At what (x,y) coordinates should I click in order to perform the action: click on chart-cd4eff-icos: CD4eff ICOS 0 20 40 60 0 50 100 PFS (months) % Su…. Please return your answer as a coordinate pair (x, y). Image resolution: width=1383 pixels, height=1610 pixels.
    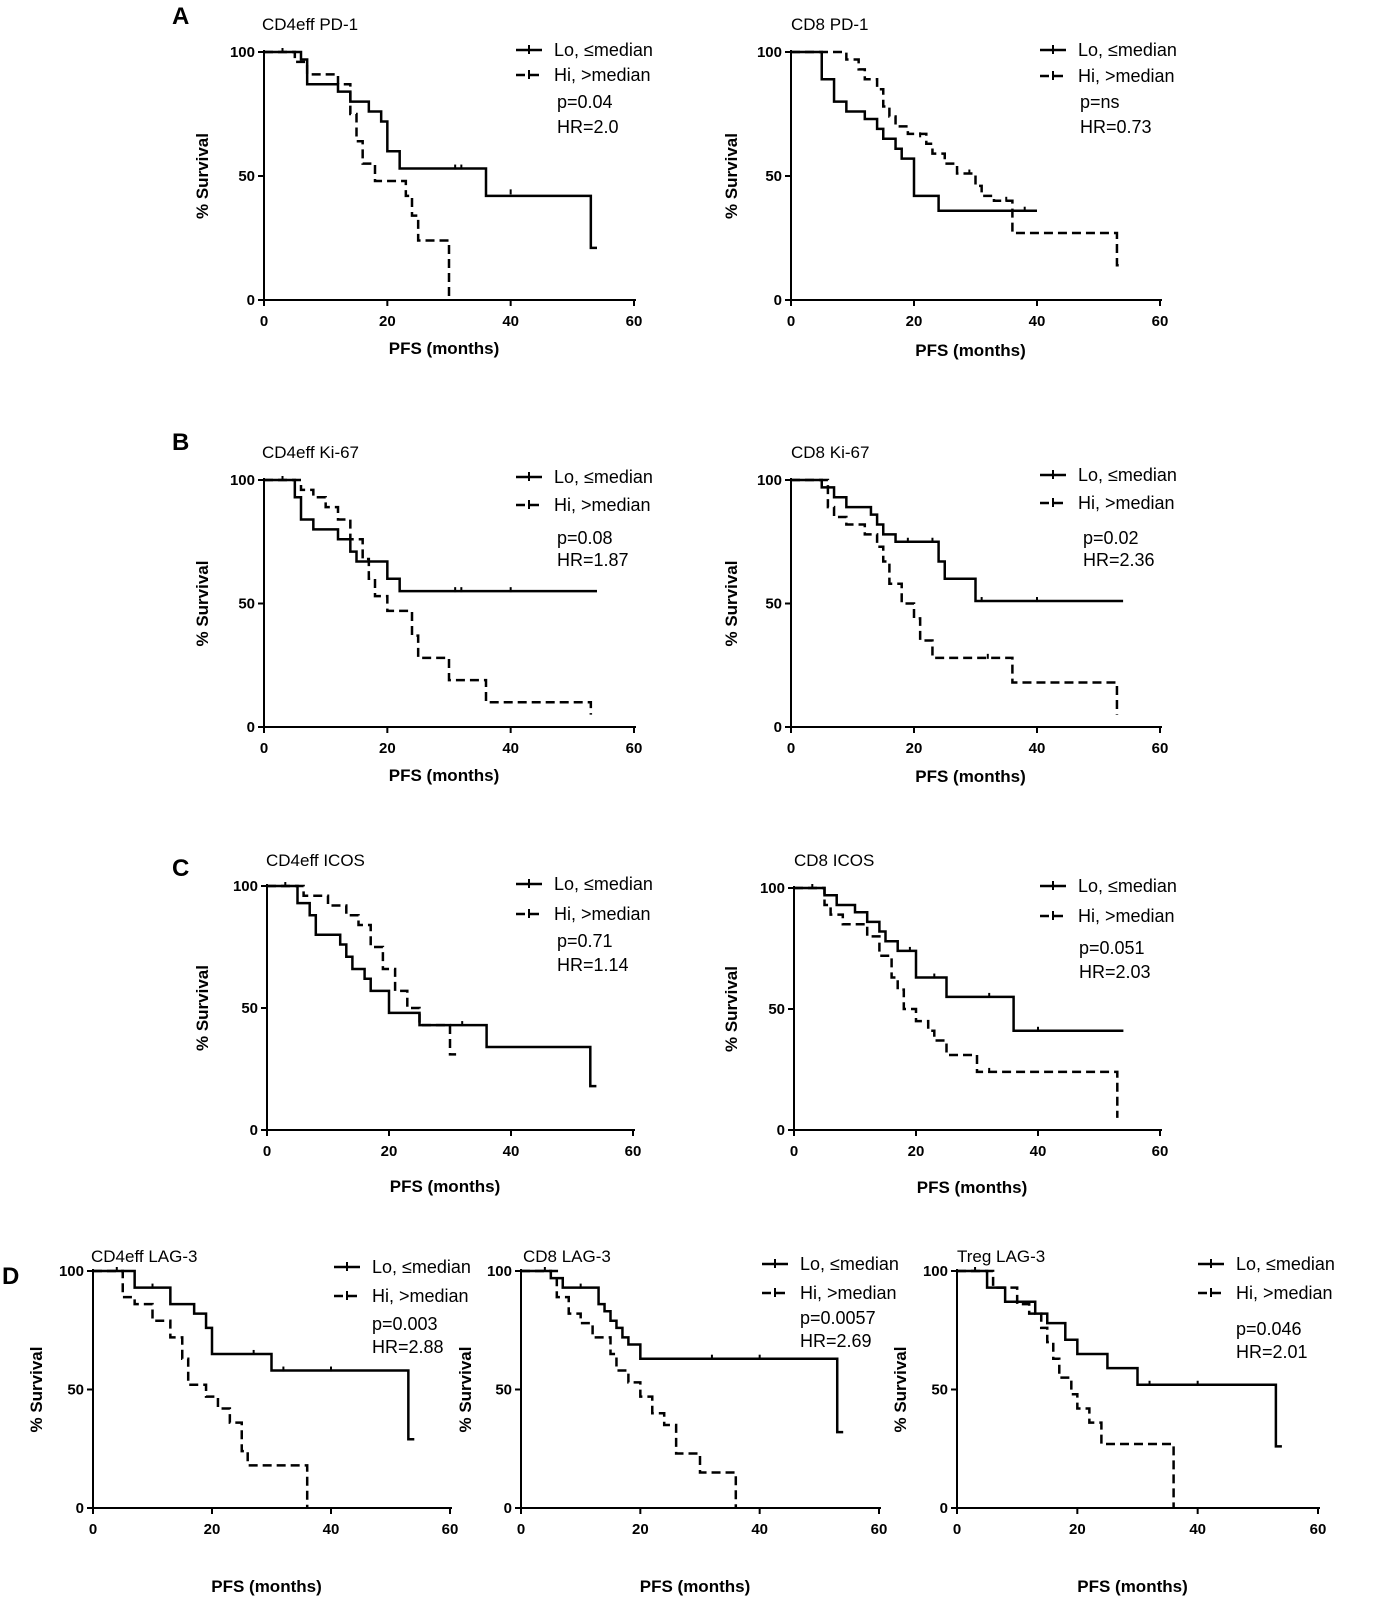
    Looking at the image, I should click on (423, 1023).